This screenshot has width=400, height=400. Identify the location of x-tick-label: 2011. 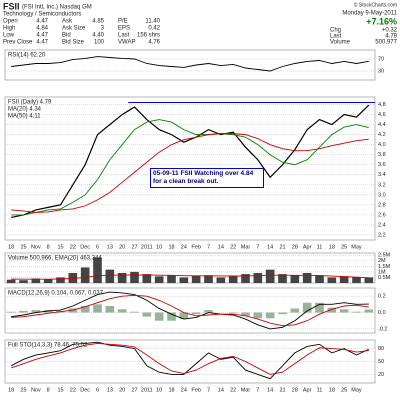
(147, 390).